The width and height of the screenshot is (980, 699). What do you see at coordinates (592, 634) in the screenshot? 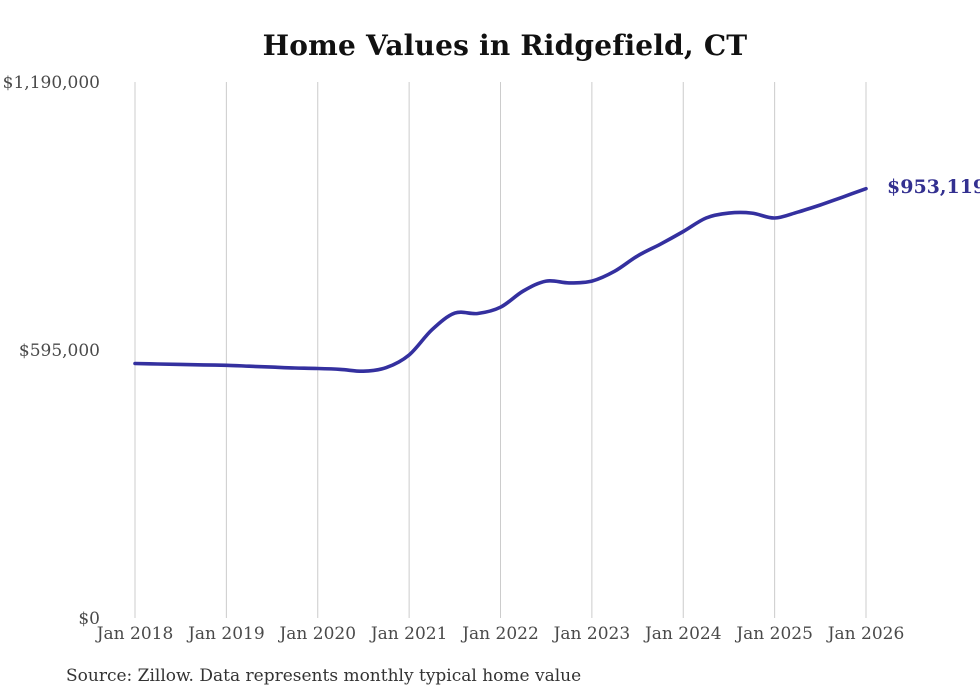
I see `x-tick-label: Jan 2023` at bounding box center [592, 634].